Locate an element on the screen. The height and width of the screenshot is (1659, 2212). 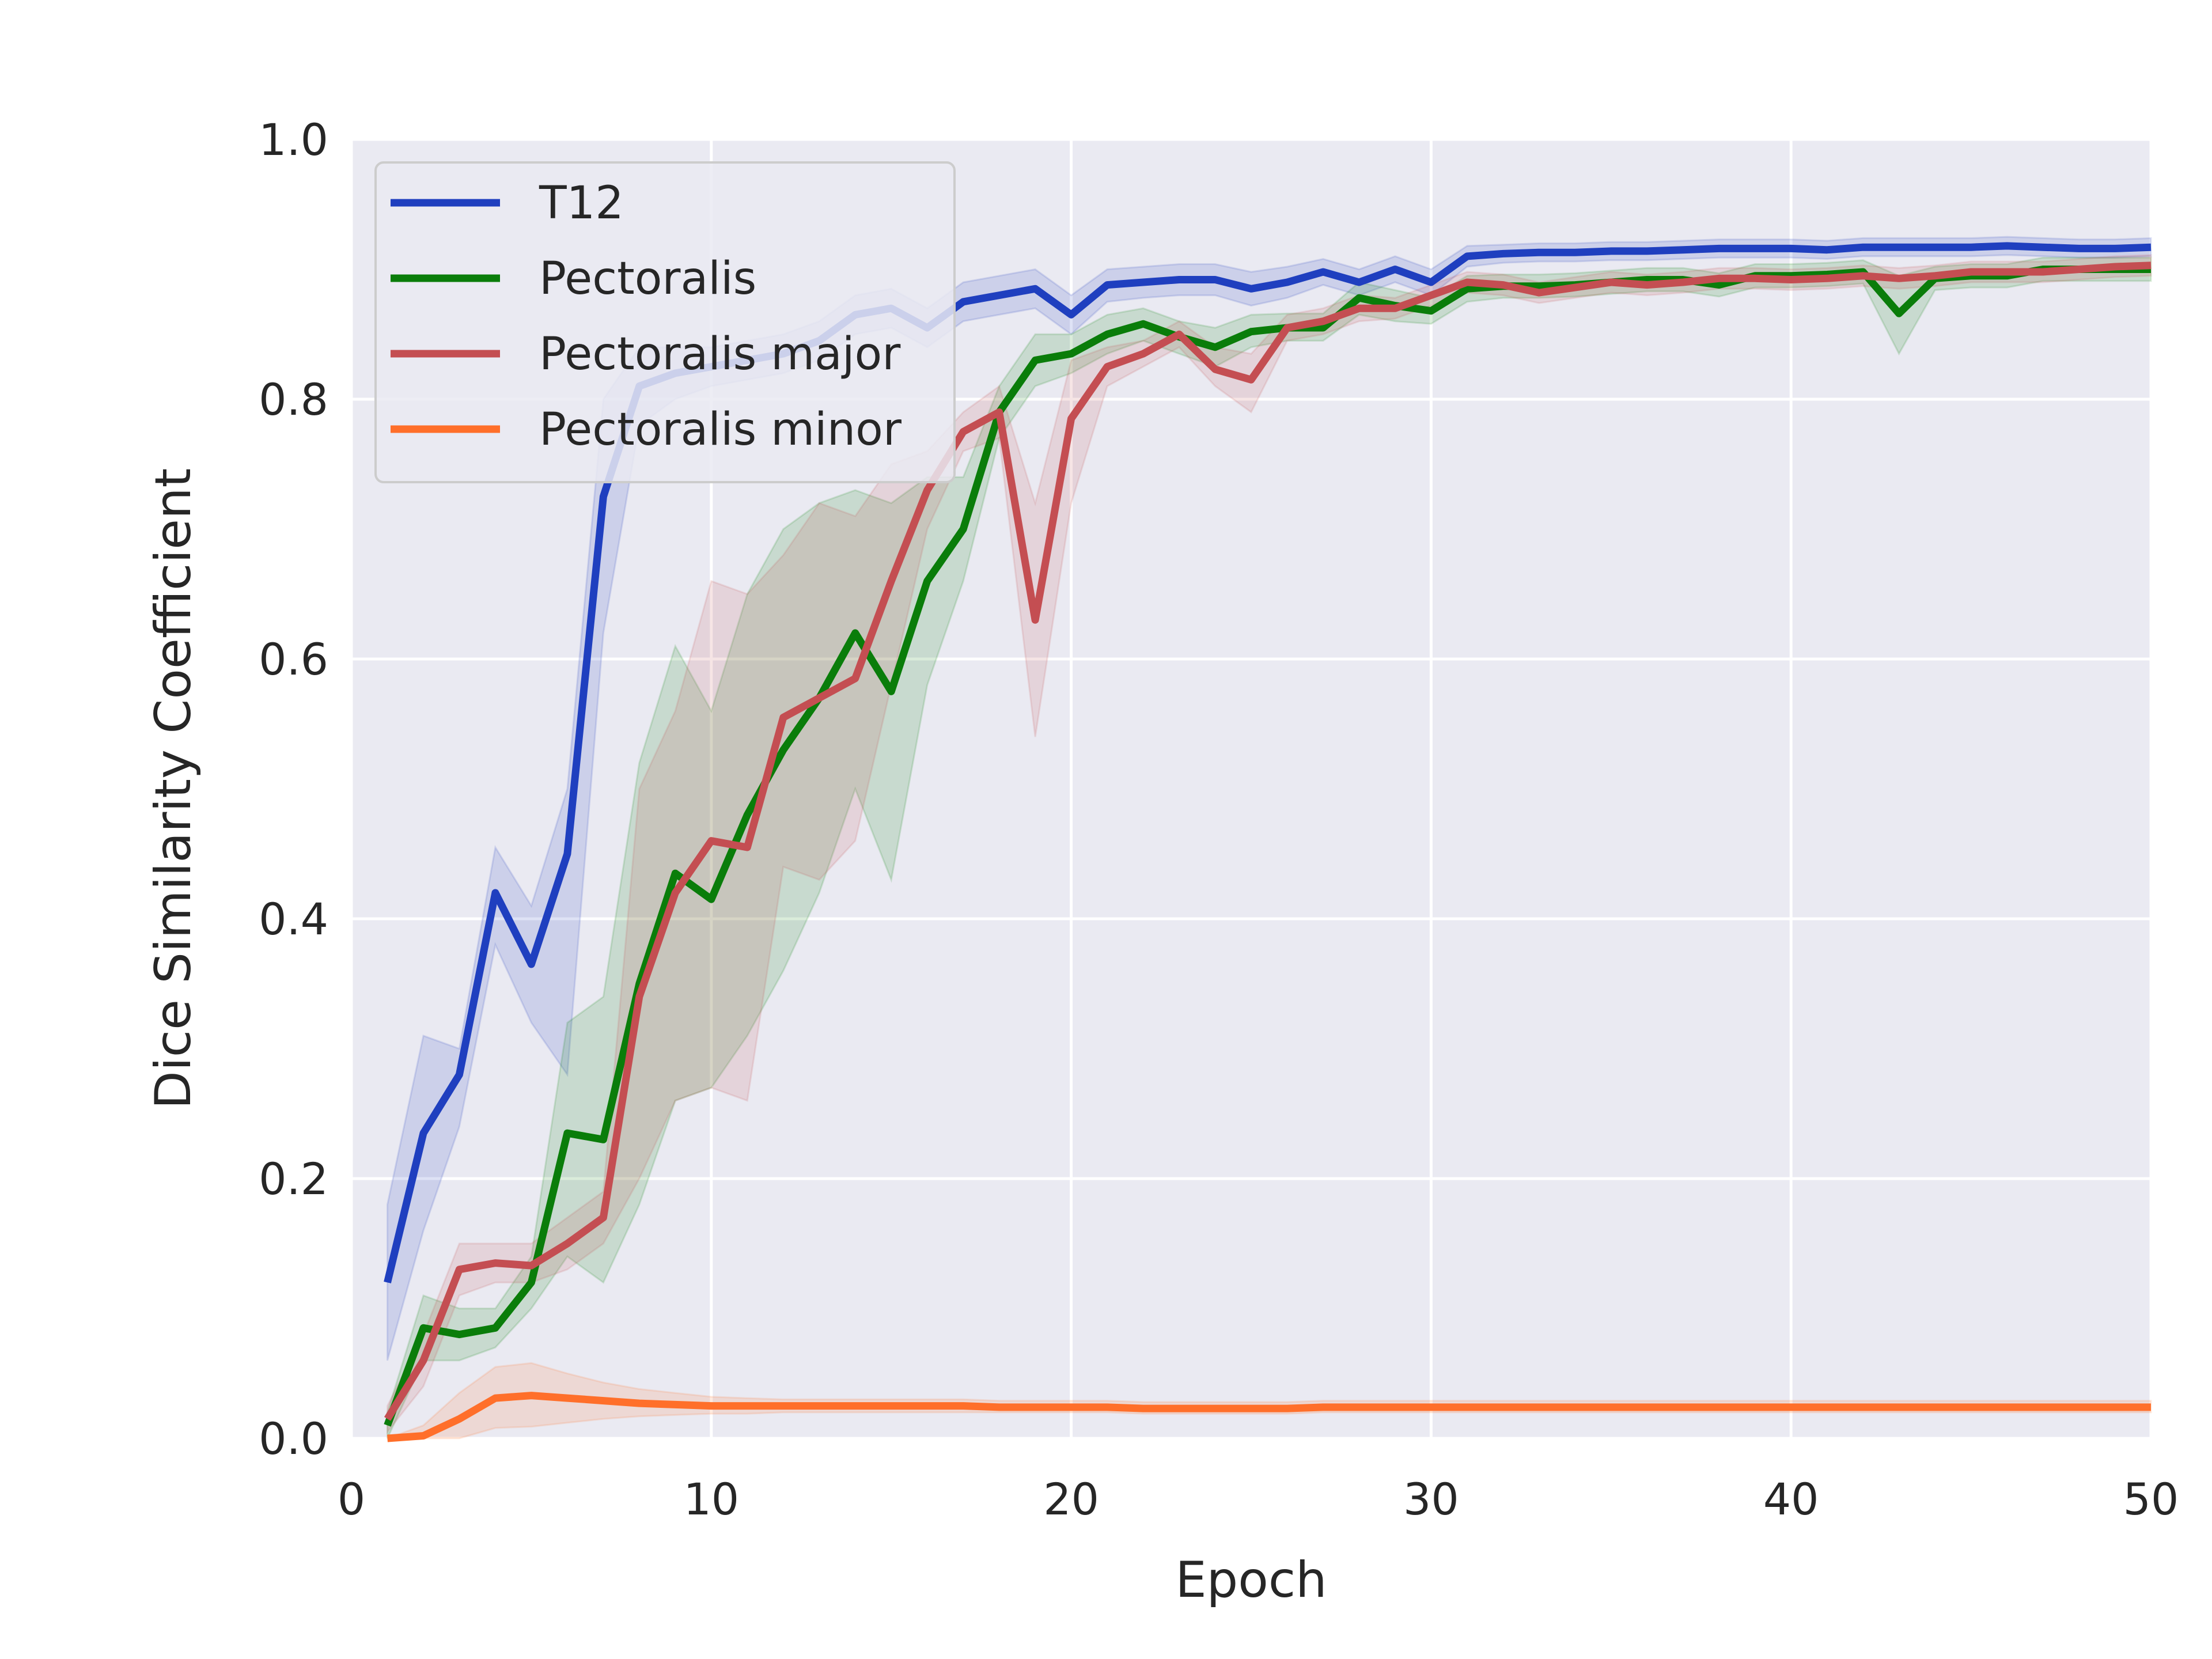
y-tick-label: 1.0 is located at coordinates (293, 139).